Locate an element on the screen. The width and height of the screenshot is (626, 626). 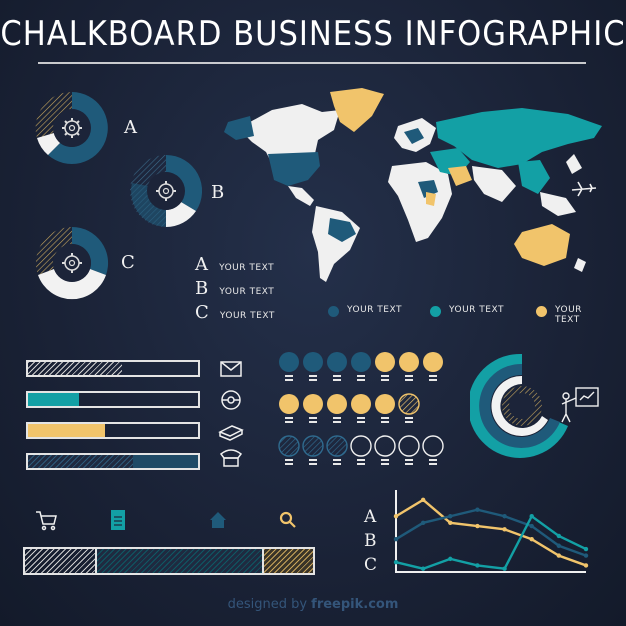
map-africa is located at coordinates (420, 202).